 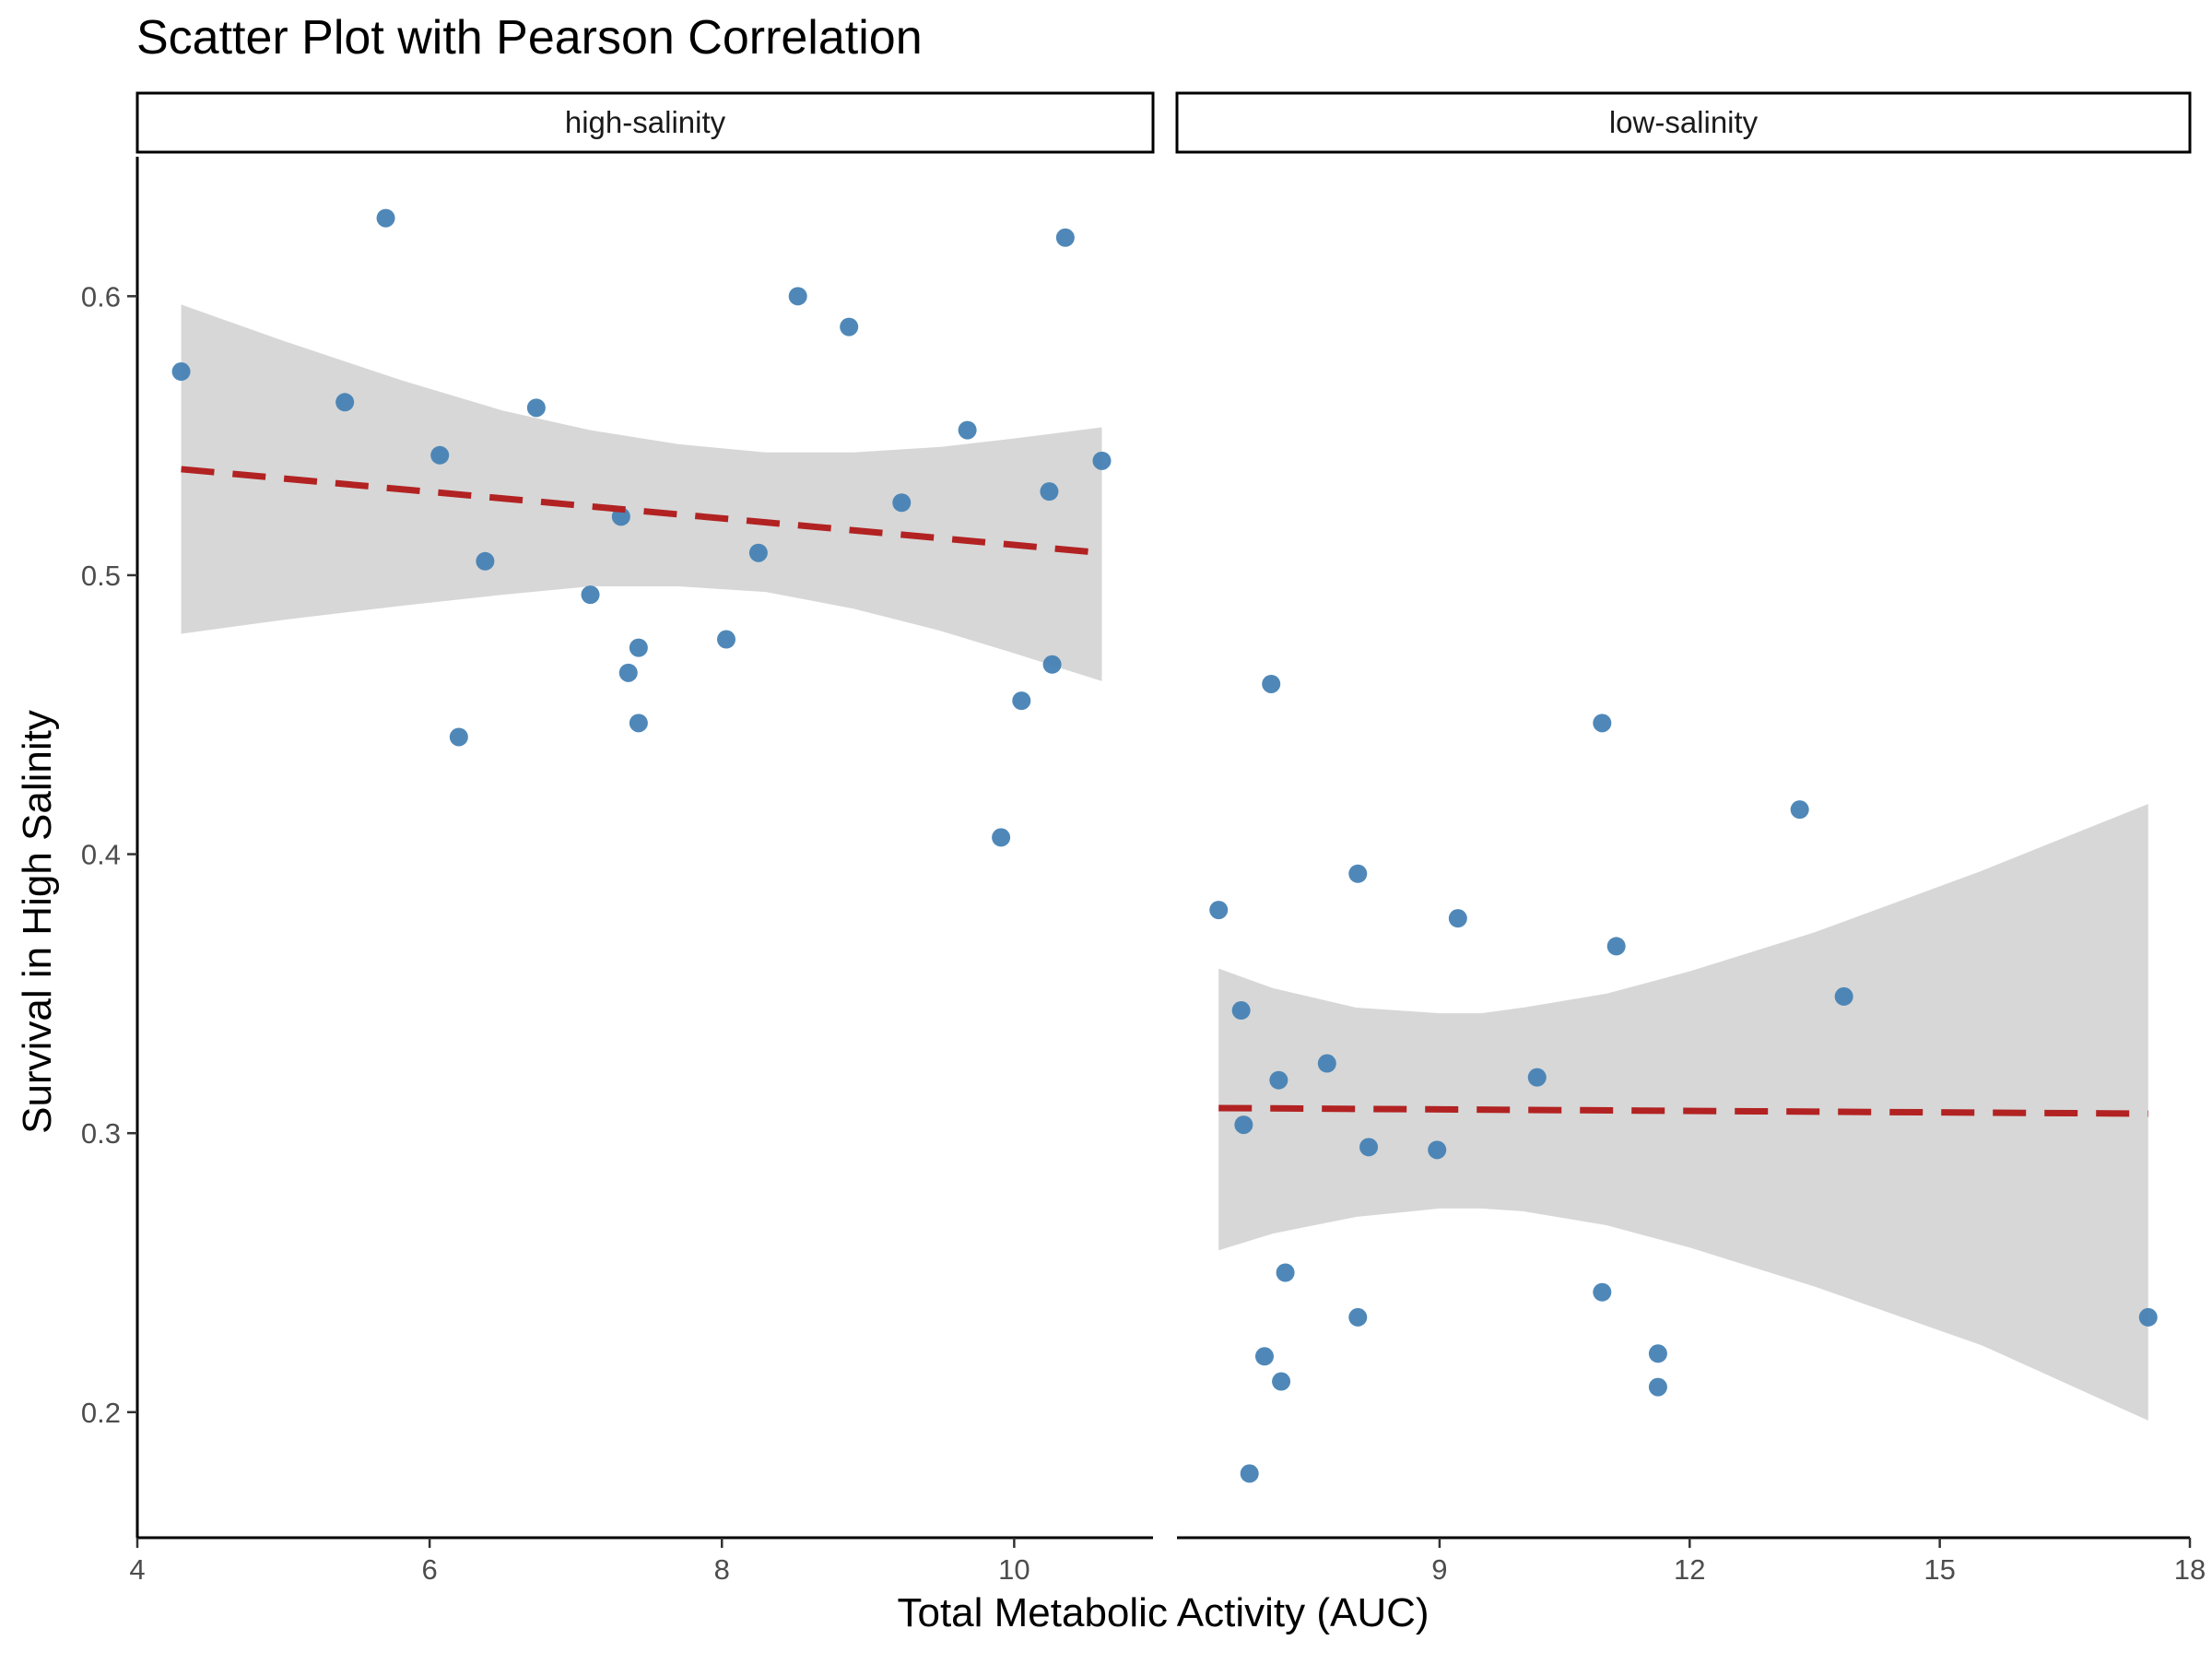 I want to click on x-tick-label: 6, so click(x=429, y=1569).